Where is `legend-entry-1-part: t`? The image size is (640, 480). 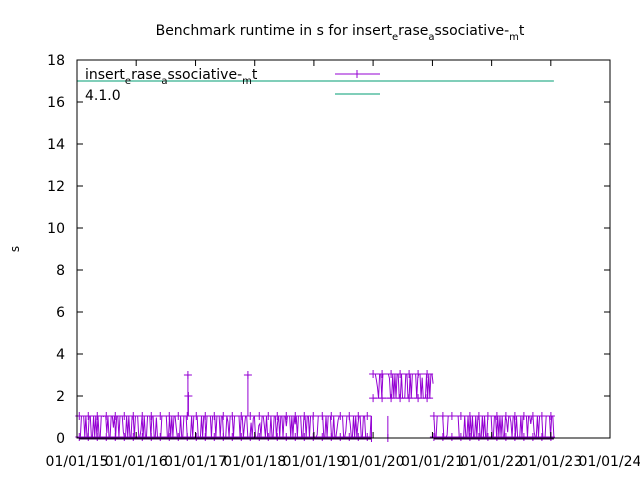 legend-entry-1-part: t is located at coordinates (255, 75).